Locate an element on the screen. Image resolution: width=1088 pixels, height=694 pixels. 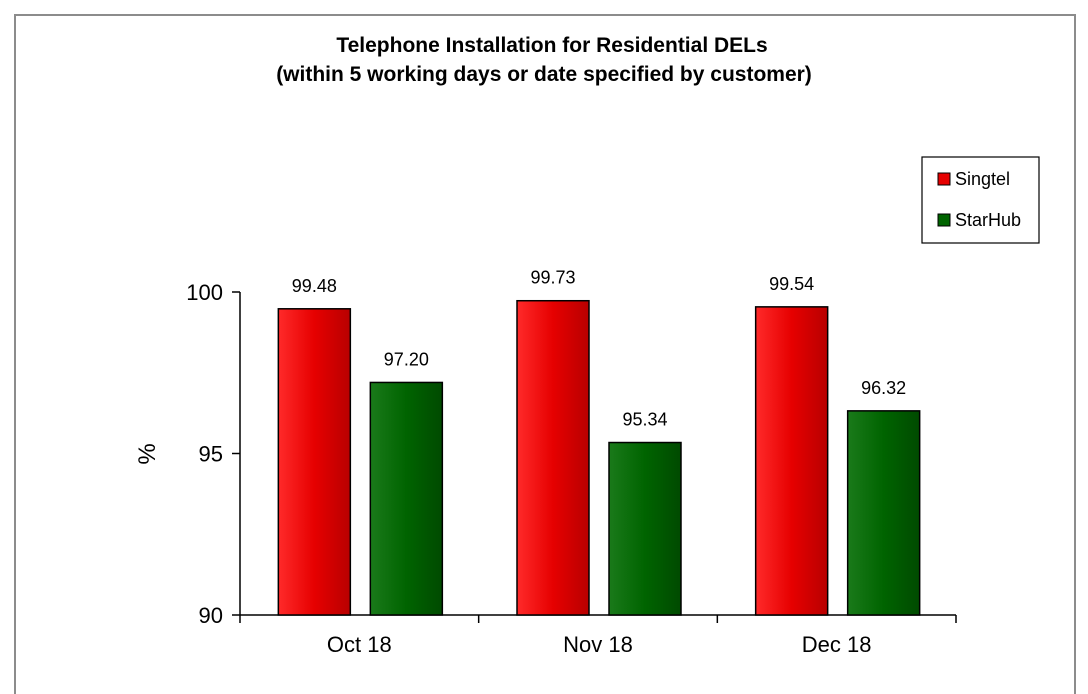
legend: Singtel StarHub is located at coordinates (980, 200).